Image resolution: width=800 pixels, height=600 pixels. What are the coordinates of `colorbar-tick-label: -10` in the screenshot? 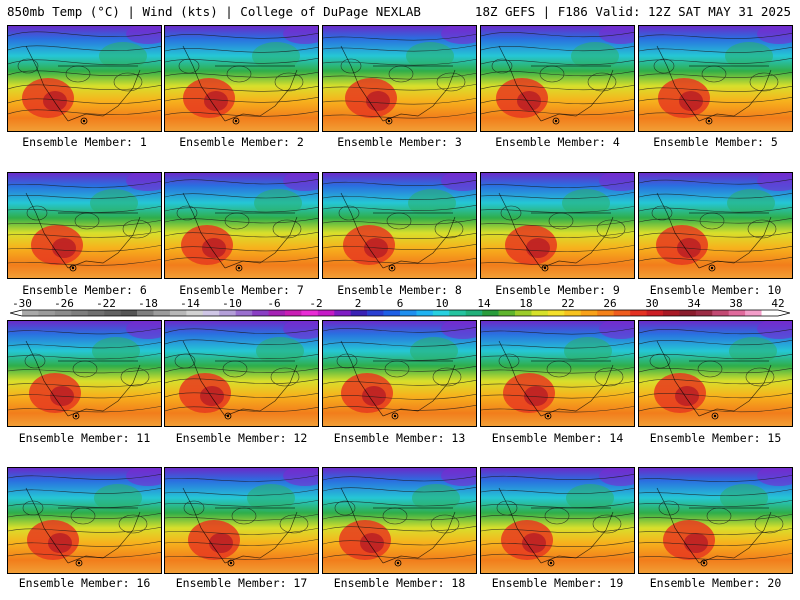 It's located at (232, 303).